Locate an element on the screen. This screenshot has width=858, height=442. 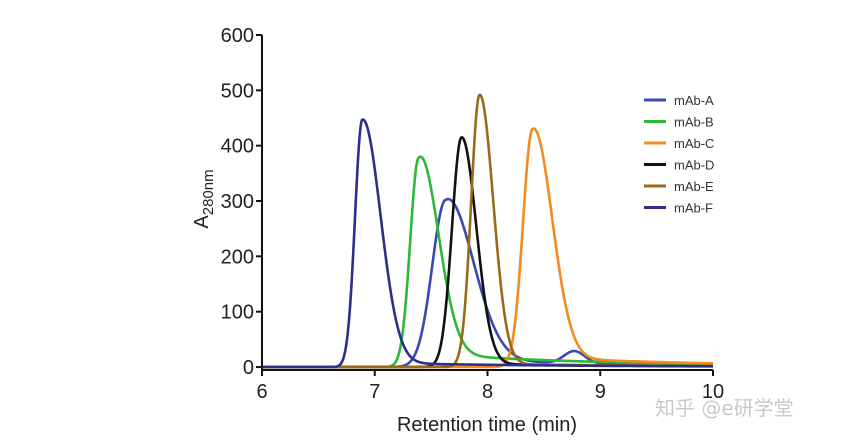
legend-label-mab-c: mAb-C is located at coordinates (694, 143).